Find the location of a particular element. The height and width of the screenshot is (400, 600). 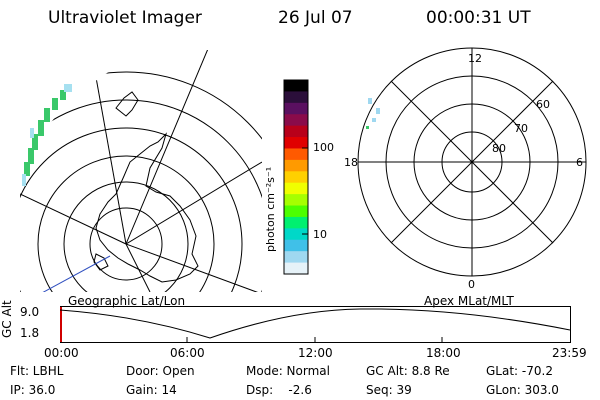

time-tick-2359: 23:59 is located at coordinates (569, 353).